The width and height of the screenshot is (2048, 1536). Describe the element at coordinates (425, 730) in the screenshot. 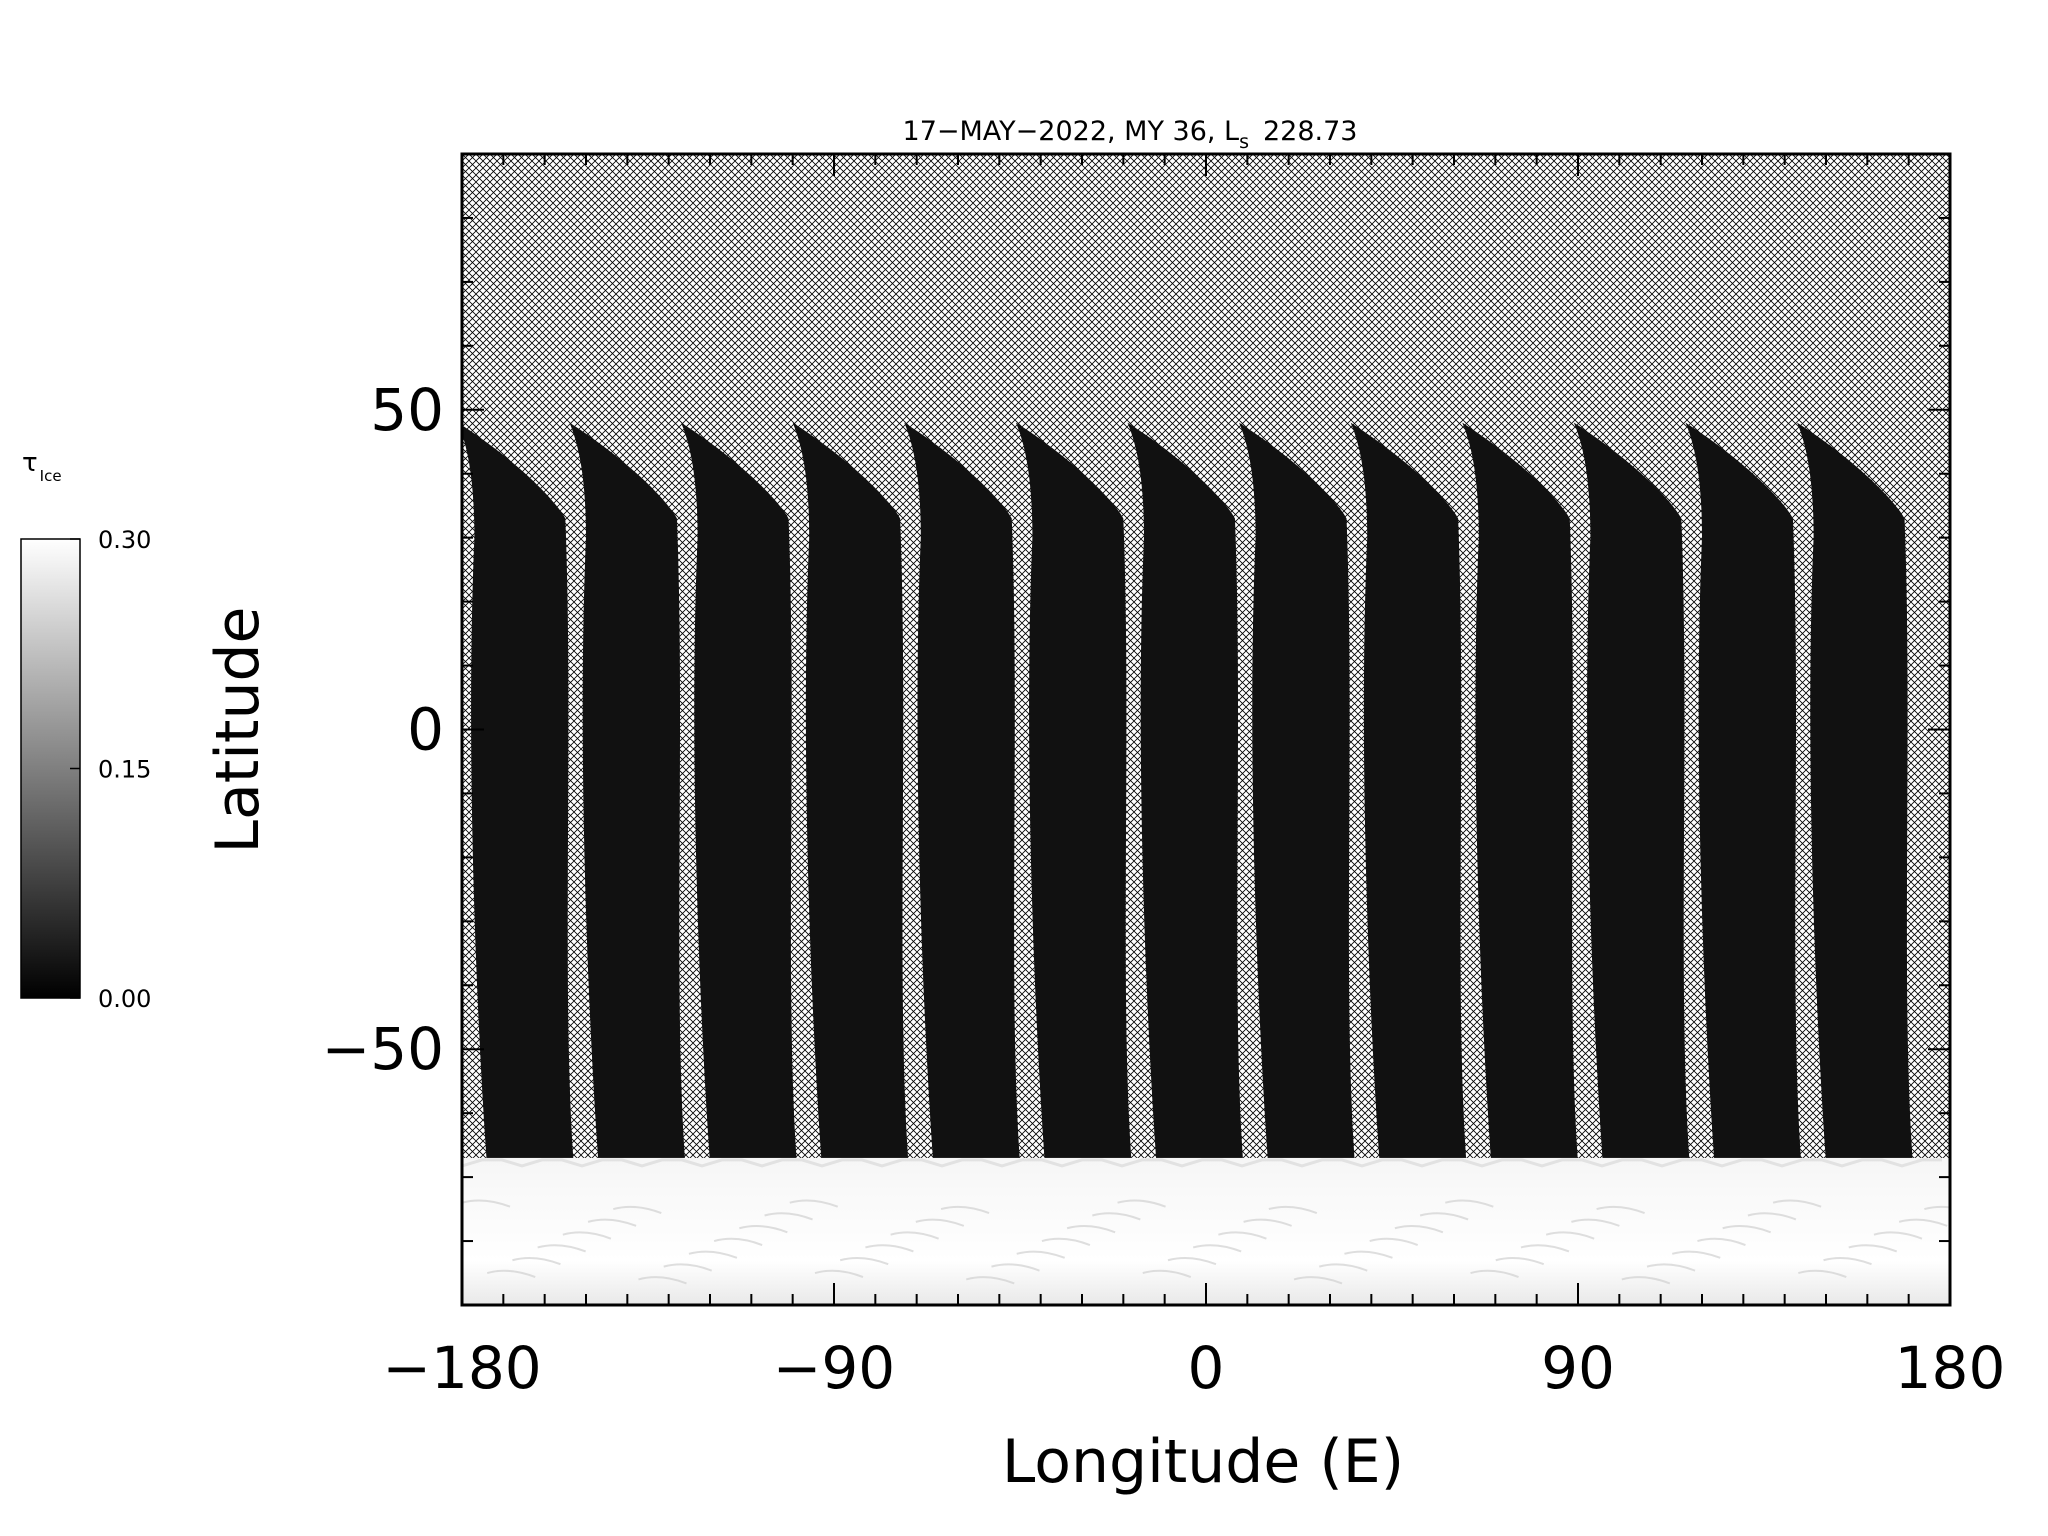

I see `y-tick-label: 0` at that location.